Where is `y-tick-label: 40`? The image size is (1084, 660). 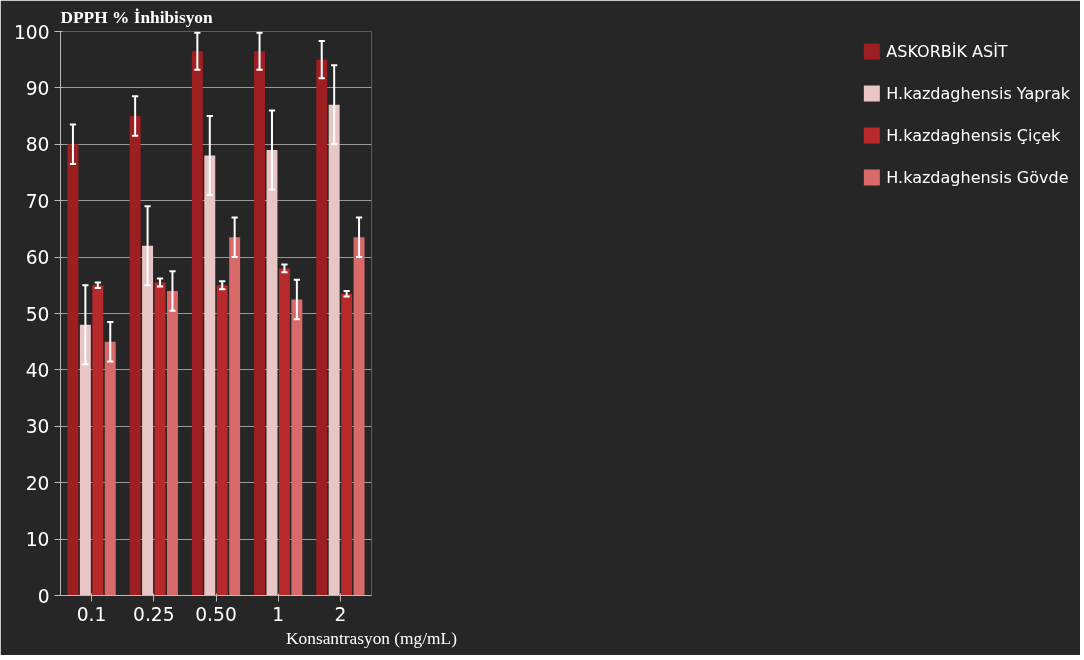 y-tick-label: 40 is located at coordinates (37, 370).